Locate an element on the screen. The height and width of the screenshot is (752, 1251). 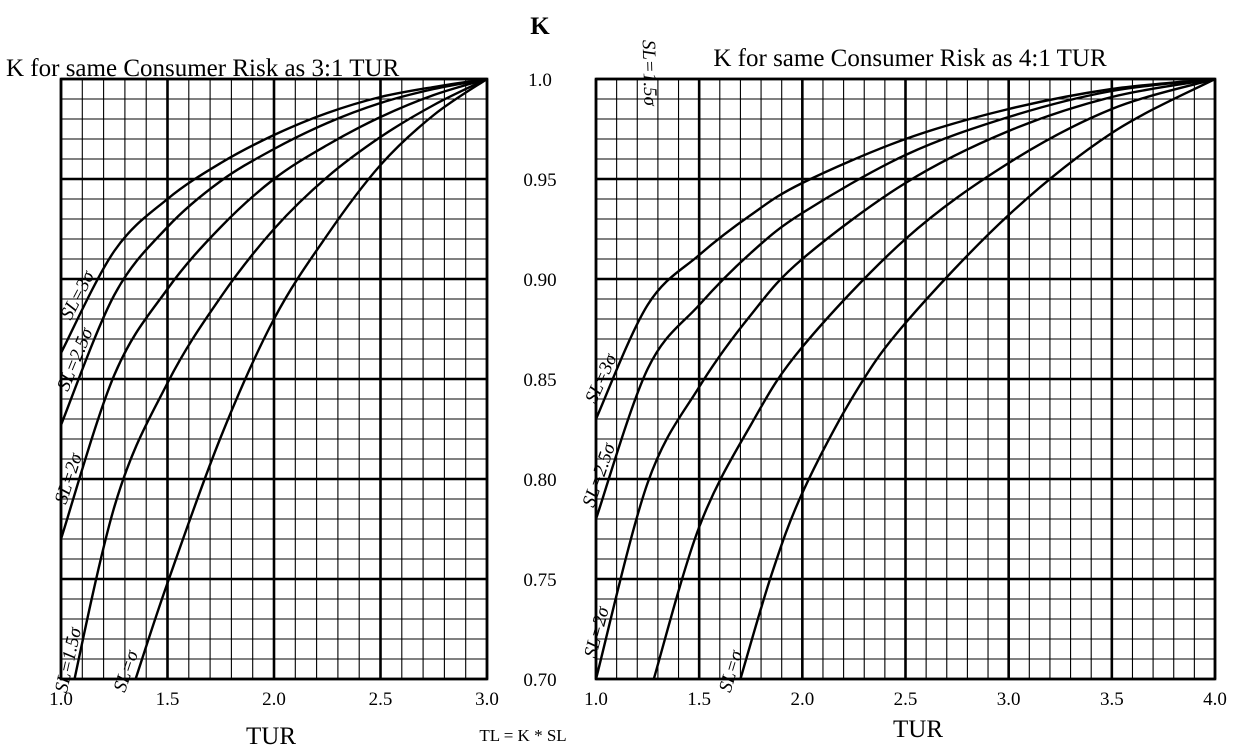
right-x-tick-label: 3.0 is located at coordinates (1009, 699).